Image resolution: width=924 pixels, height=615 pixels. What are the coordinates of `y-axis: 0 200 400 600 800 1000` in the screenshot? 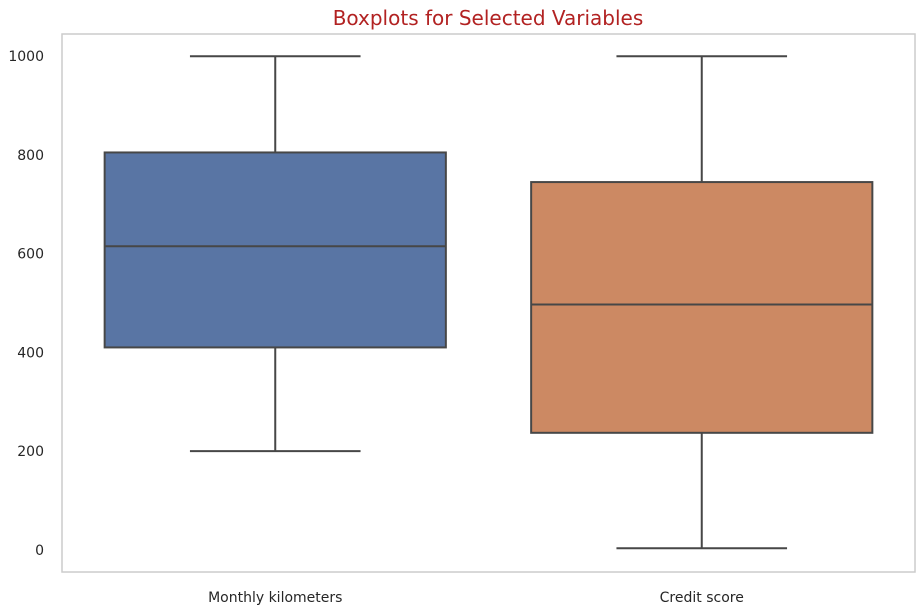 It's located at (26, 304).